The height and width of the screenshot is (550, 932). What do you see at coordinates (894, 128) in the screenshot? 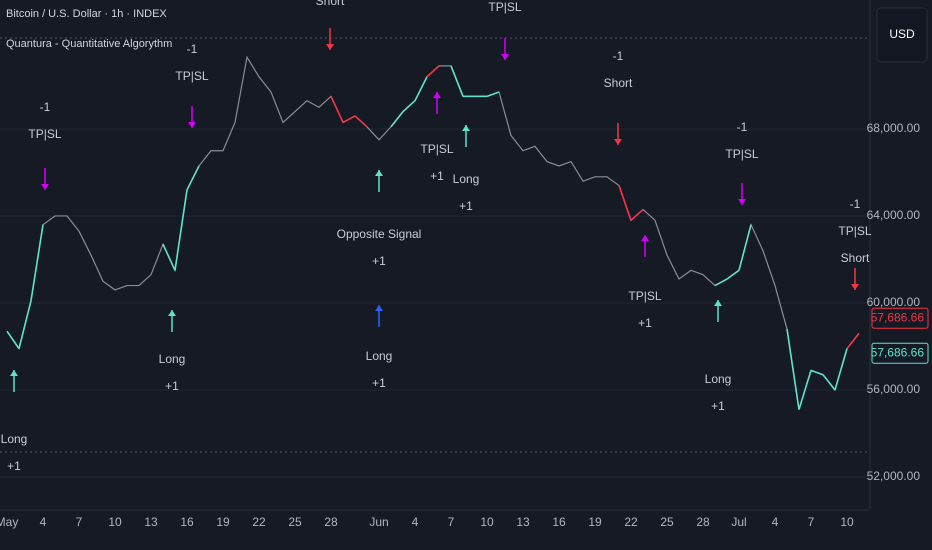
I see `y-tick-label: 68,000.00` at bounding box center [894, 128].